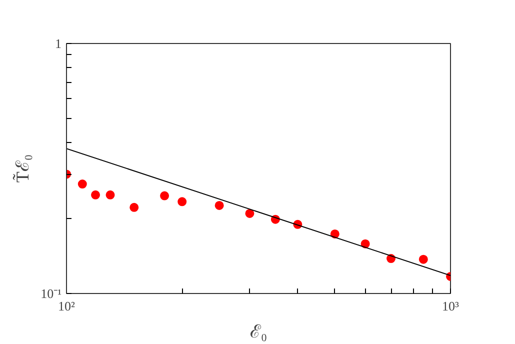 The image size is (515, 344). Describe the element at coordinates (22, 168) in the screenshot. I see `y-axis-title: T̃ℰ₀` at that location.